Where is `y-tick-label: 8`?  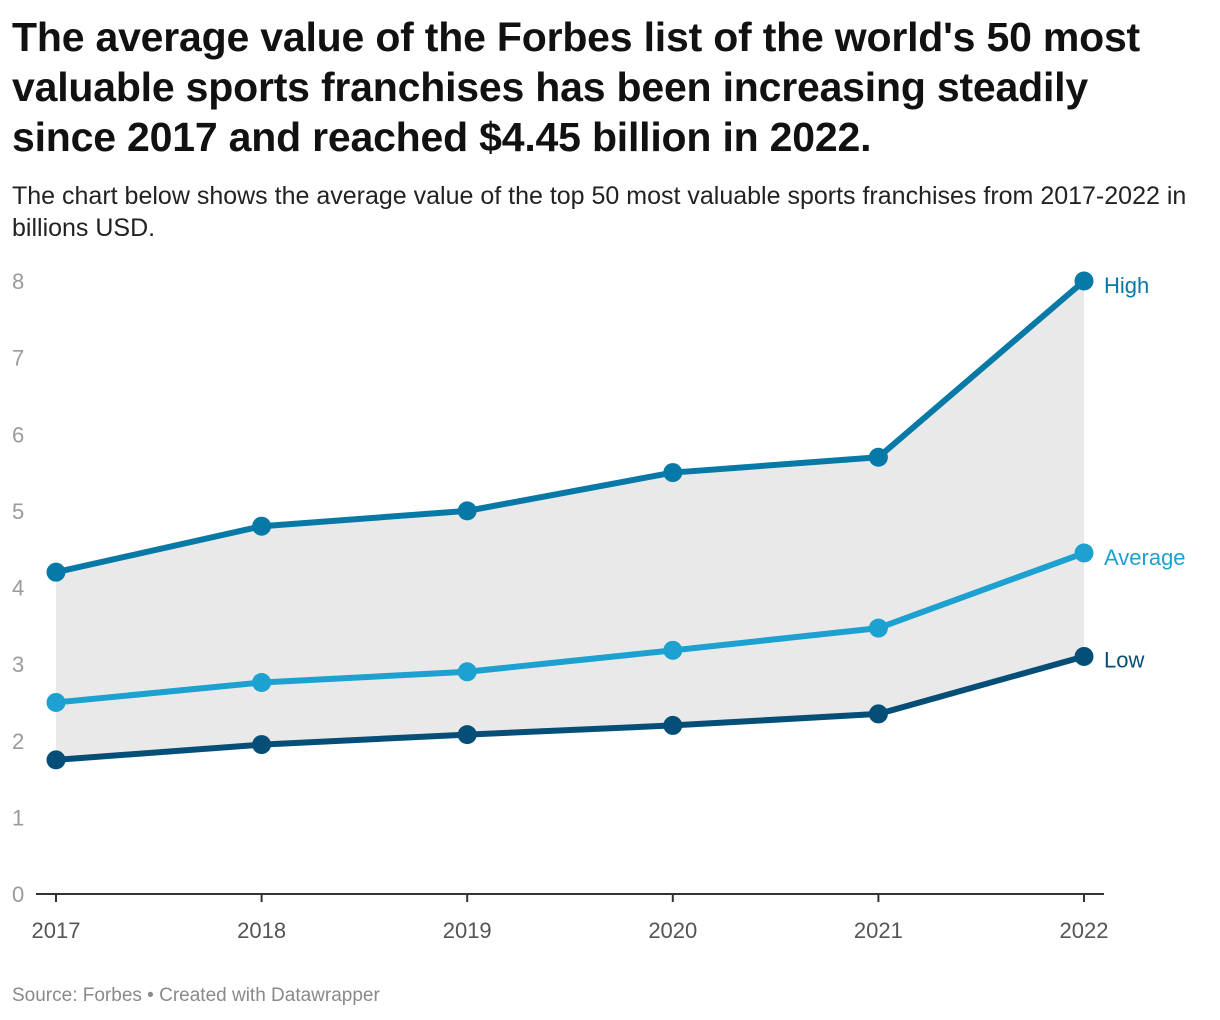 y-tick-label: 8 is located at coordinates (18, 281).